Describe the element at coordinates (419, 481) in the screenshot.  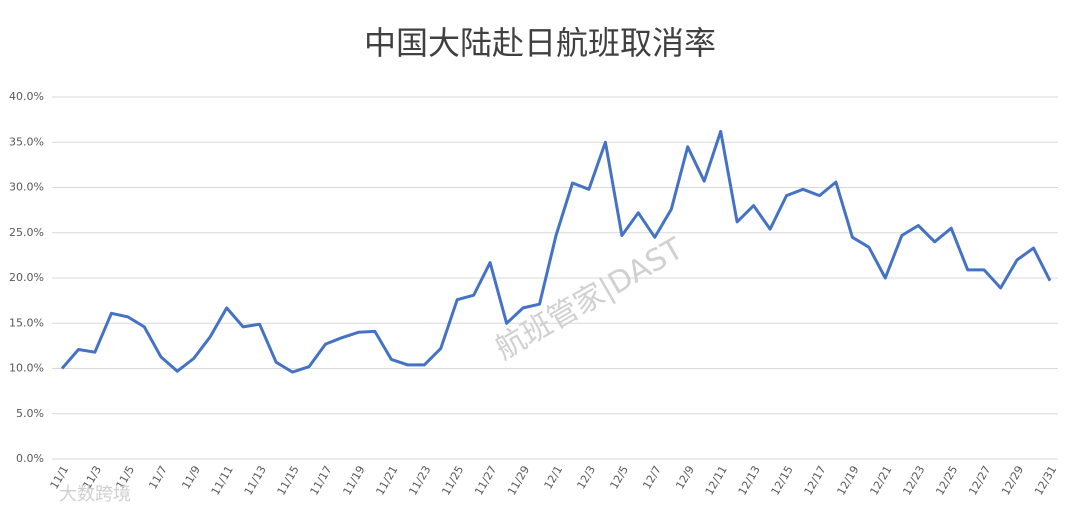
I see `x-tick-label: 11/23` at that location.